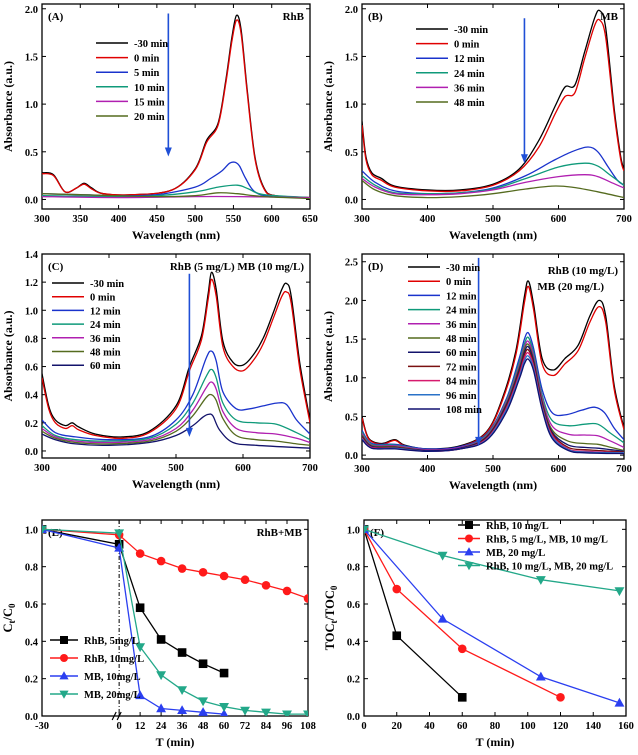 The width and height of the screenshot is (638, 755). I want to click on legend-label: RhB, 10 mg/L, so click(517, 526).